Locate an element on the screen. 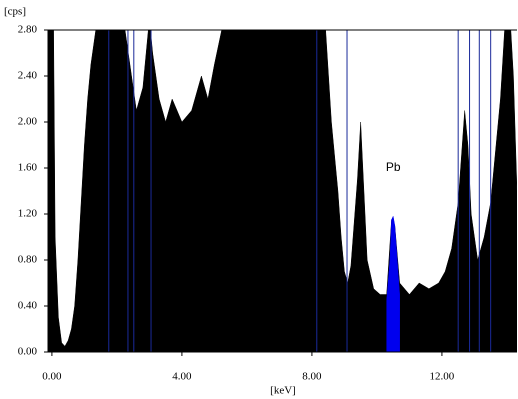 The image size is (518, 399). y-tick-label: 1.60 is located at coordinates (28, 168).